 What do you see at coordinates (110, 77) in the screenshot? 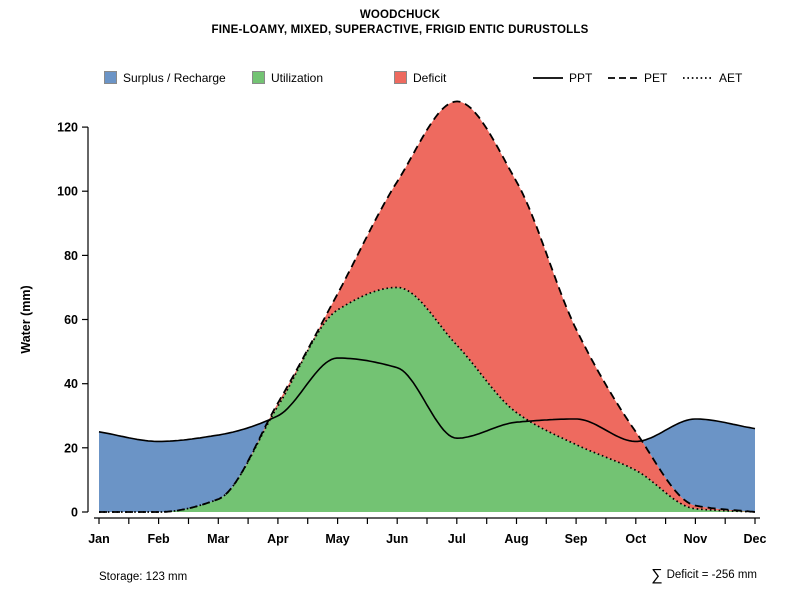
I see `legend-swatch-surplus-recharge` at bounding box center [110, 77].